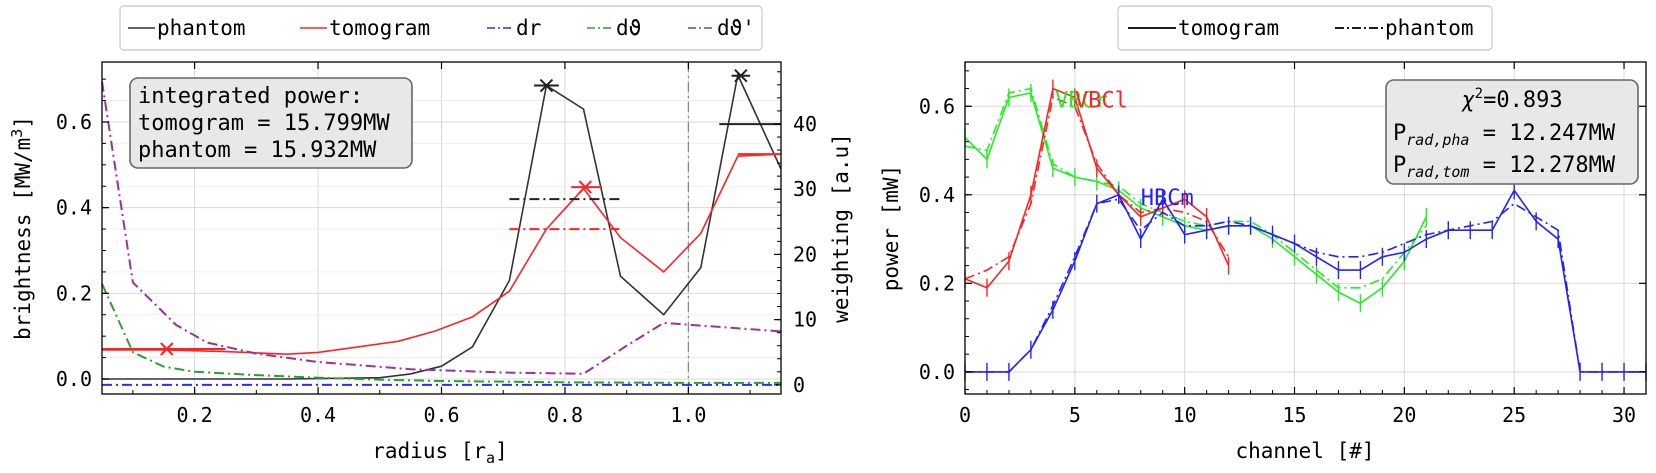  I want to click on left-y-ticks: 0.0 0.2 0.4 0.6, so click(82, 234).